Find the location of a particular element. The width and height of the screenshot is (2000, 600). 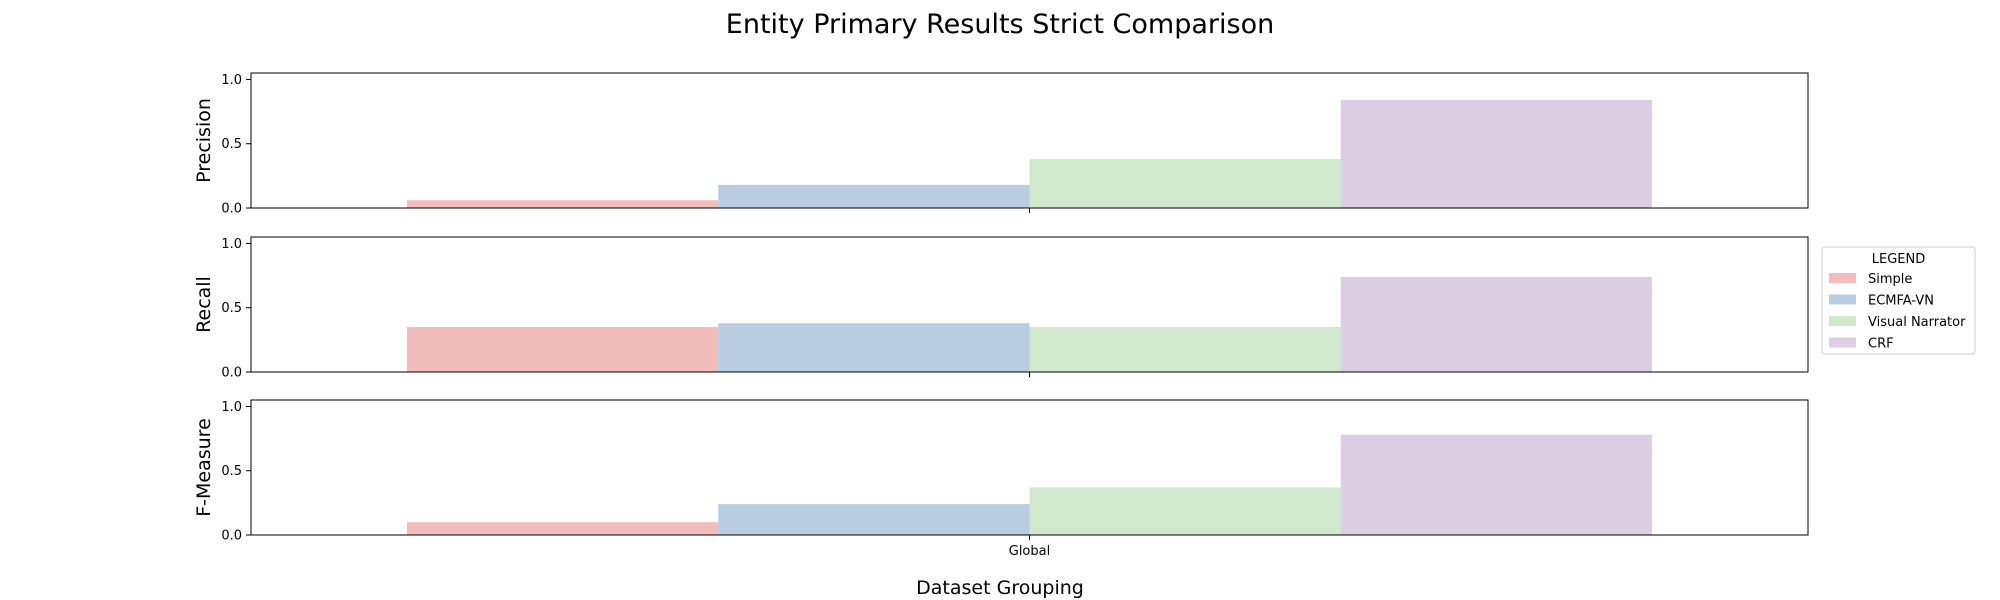

legend-label: CRF is located at coordinates (1881, 344).